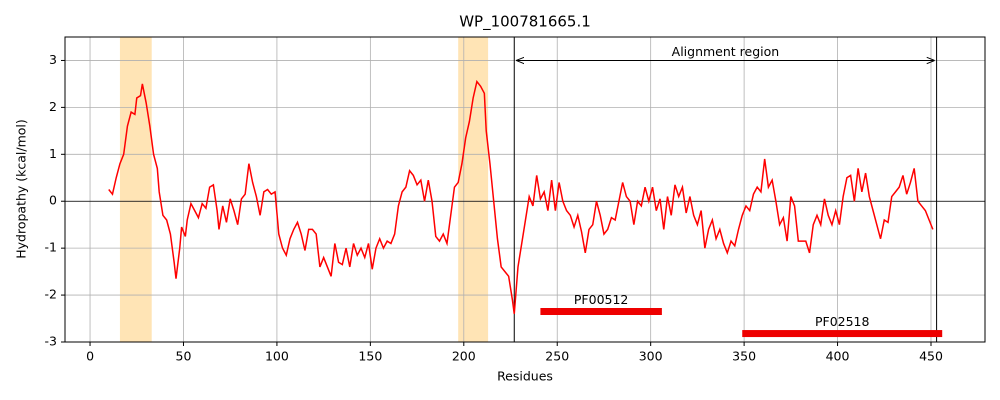  What do you see at coordinates (838, 356) in the screenshot?
I see `x-tick-label: 400` at bounding box center [838, 356].